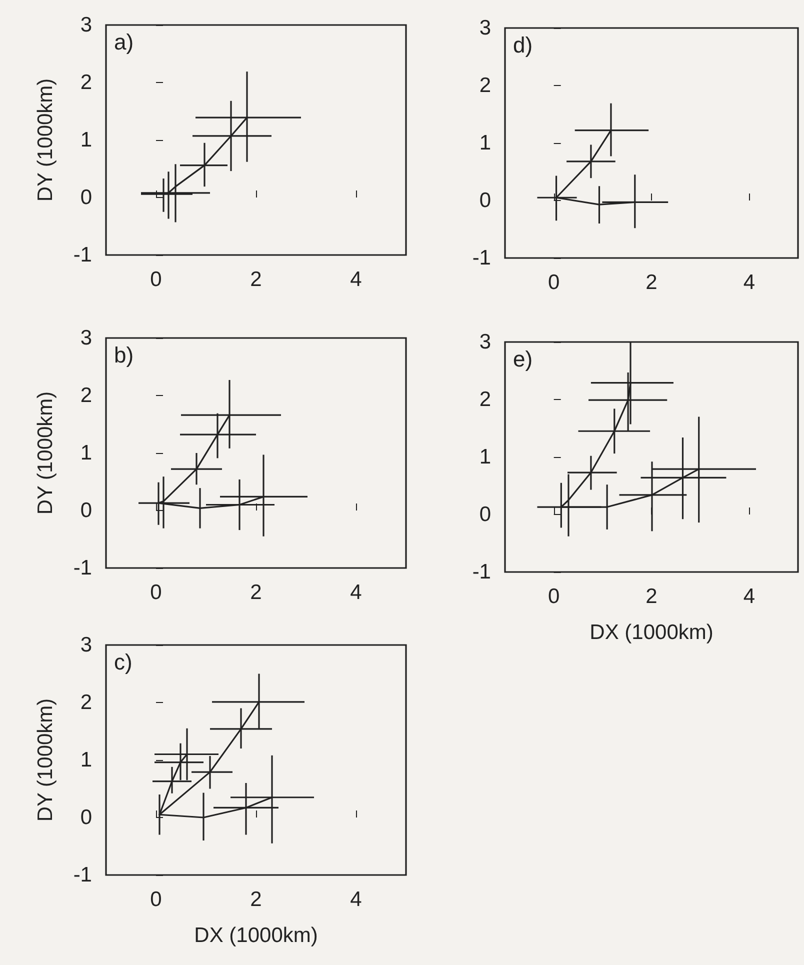 The image size is (804, 965). Describe the element at coordinates (124, 355) in the screenshot. I see `annotation: b)` at that location.